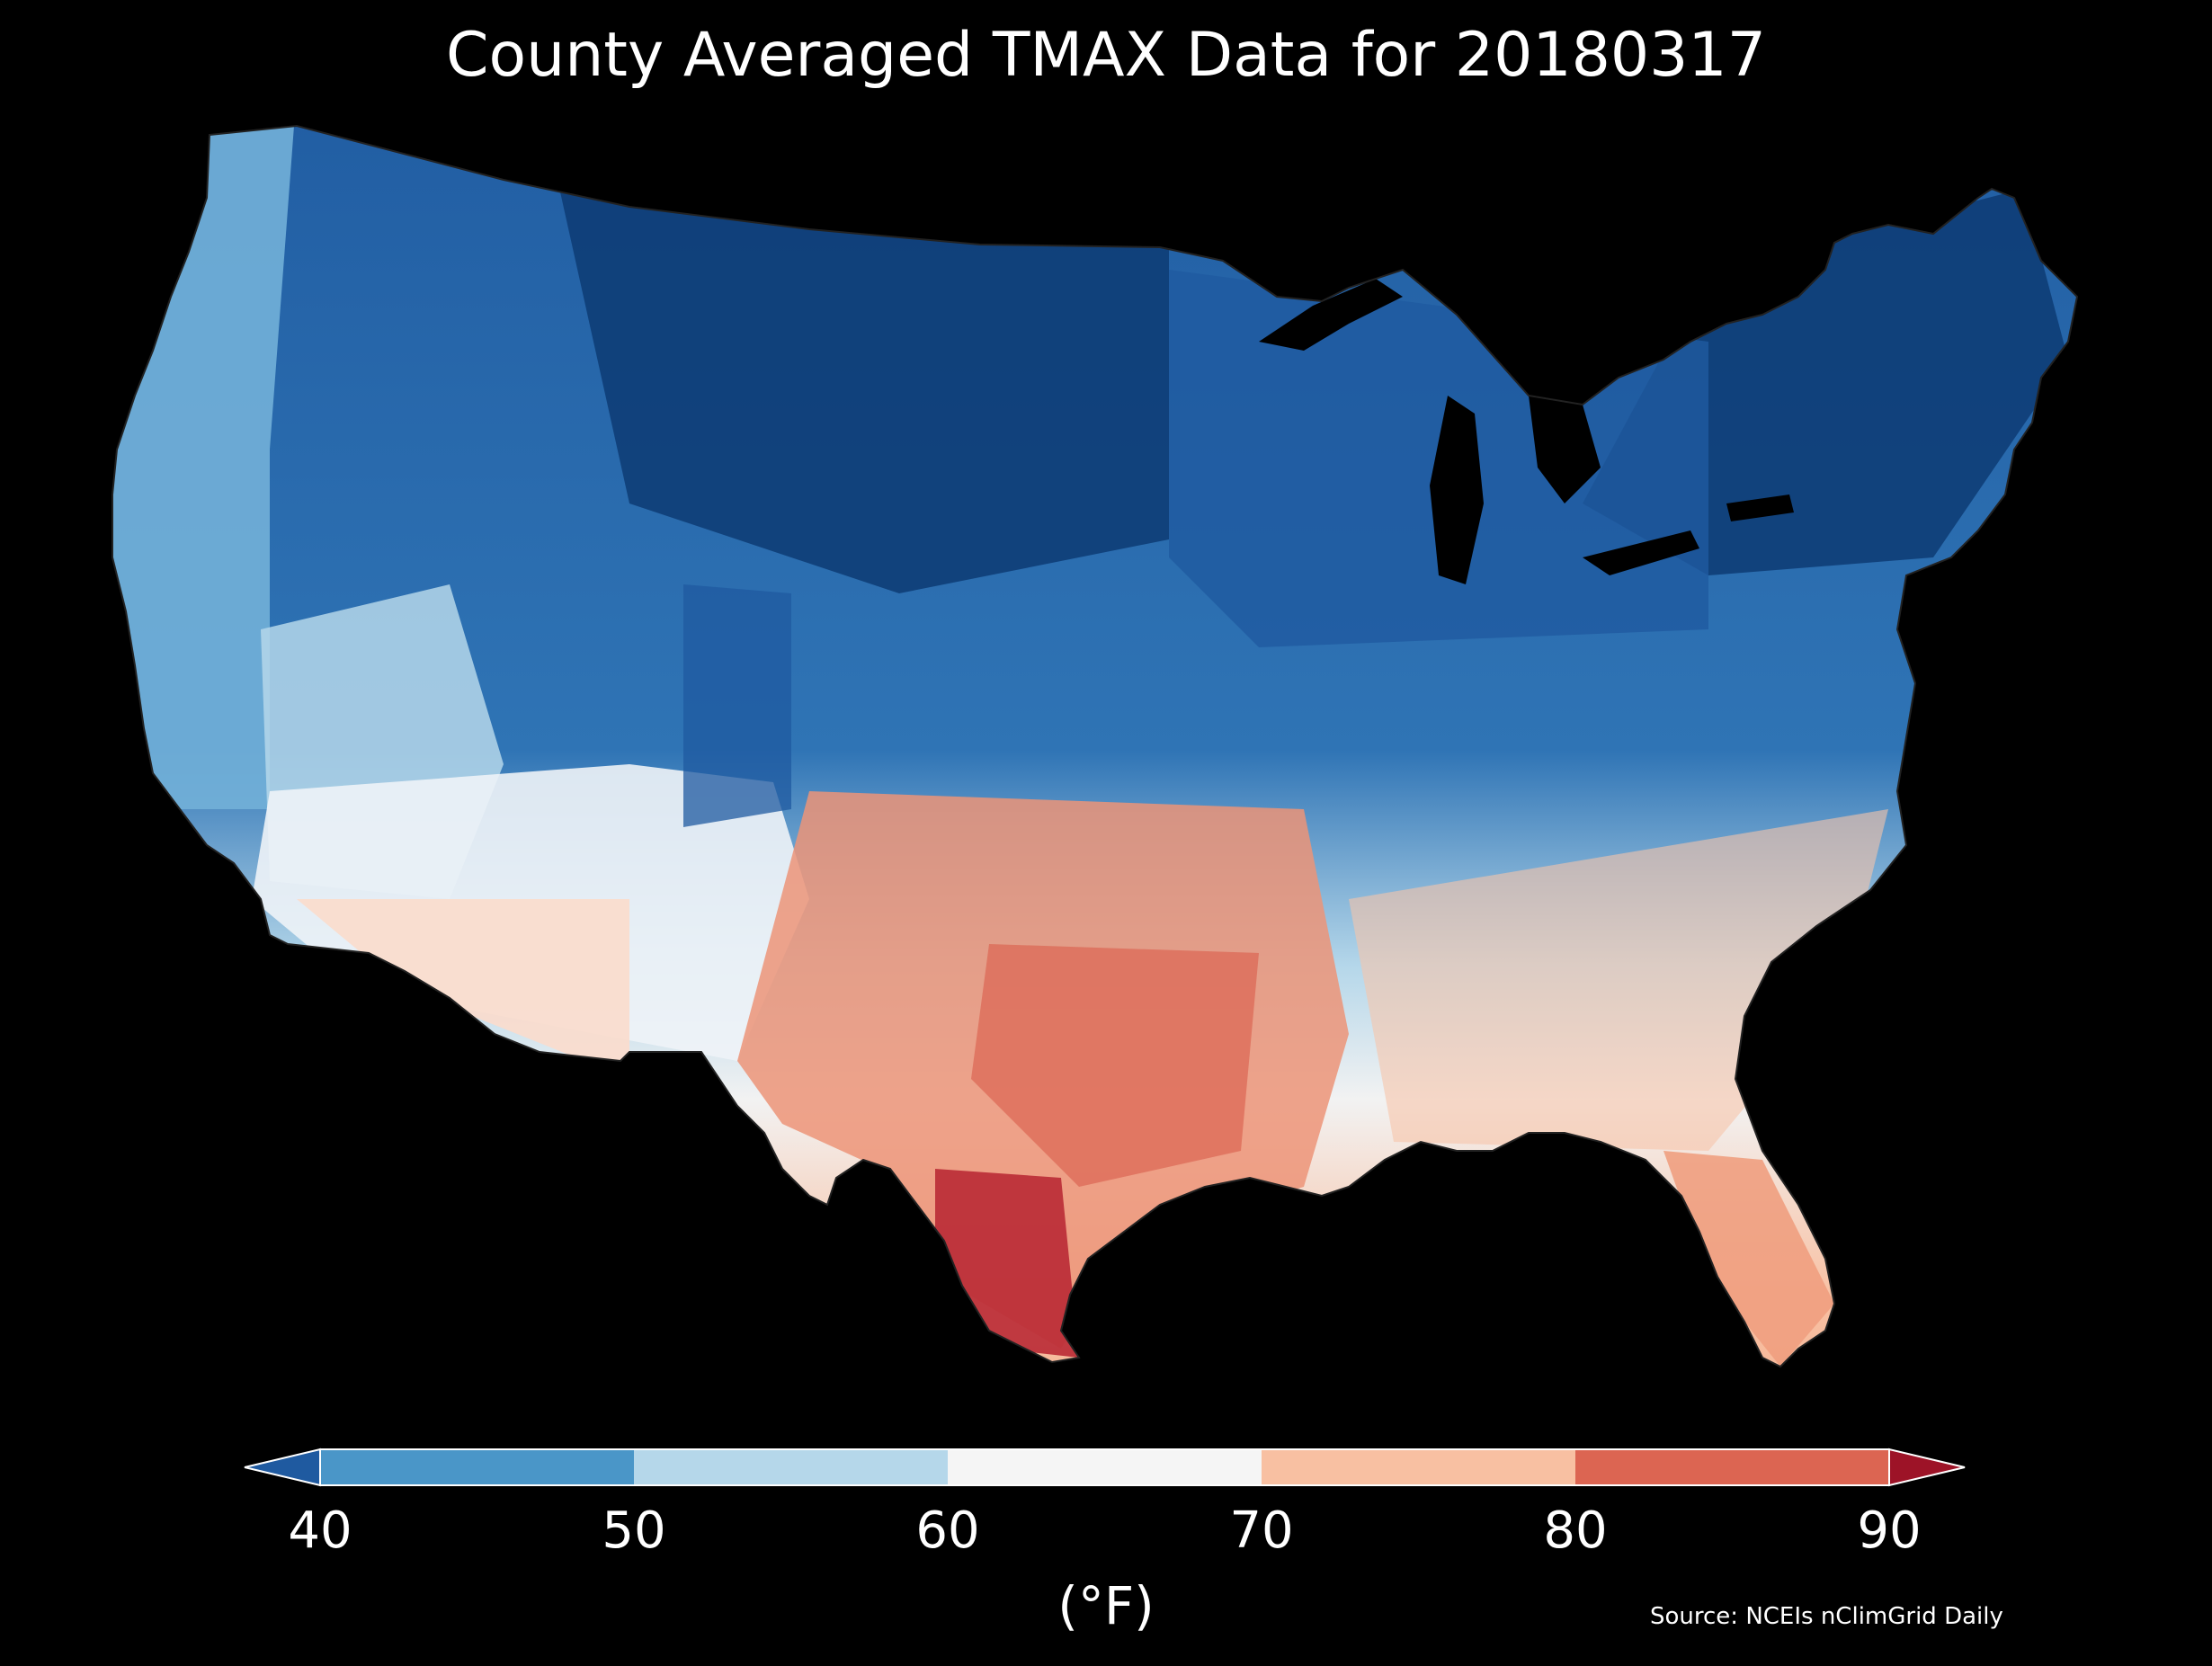  Describe the element at coordinates (634, 1530) in the screenshot. I see `colorbar-tick-50: 50` at that location.